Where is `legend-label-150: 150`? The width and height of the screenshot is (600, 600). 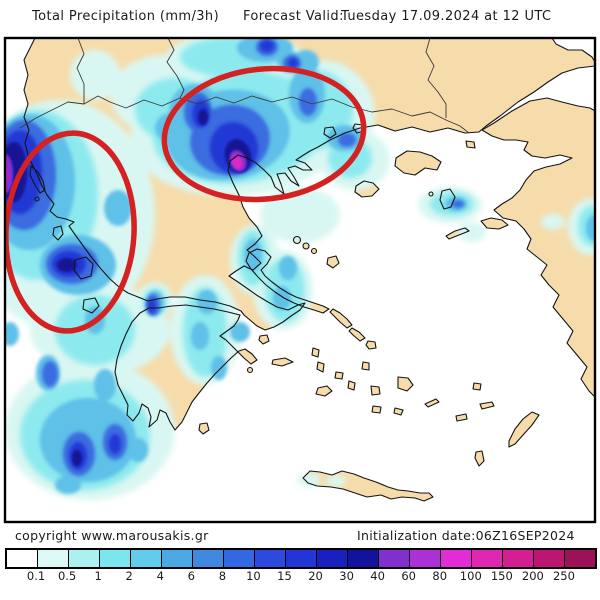 legend-label-150: 150 is located at coordinates (501, 576).